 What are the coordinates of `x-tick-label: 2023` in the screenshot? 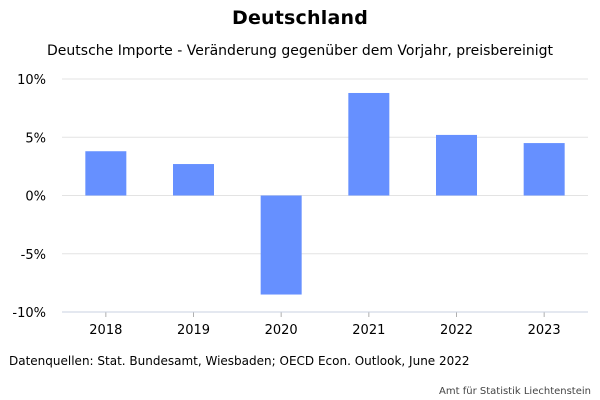 It's located at (544, 330).